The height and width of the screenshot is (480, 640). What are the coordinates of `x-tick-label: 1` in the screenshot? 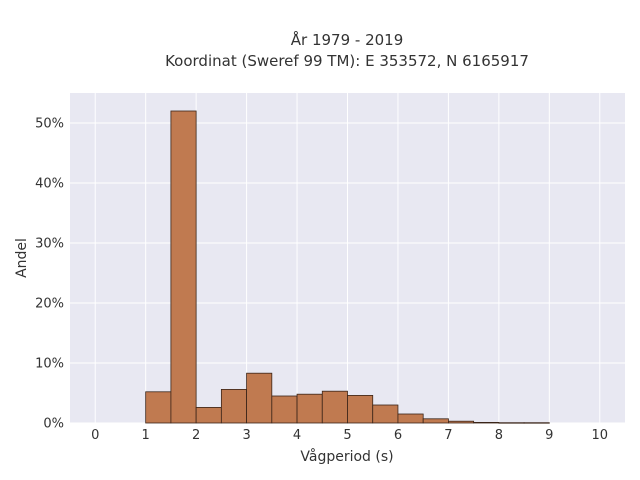 It's located at (146, 435).